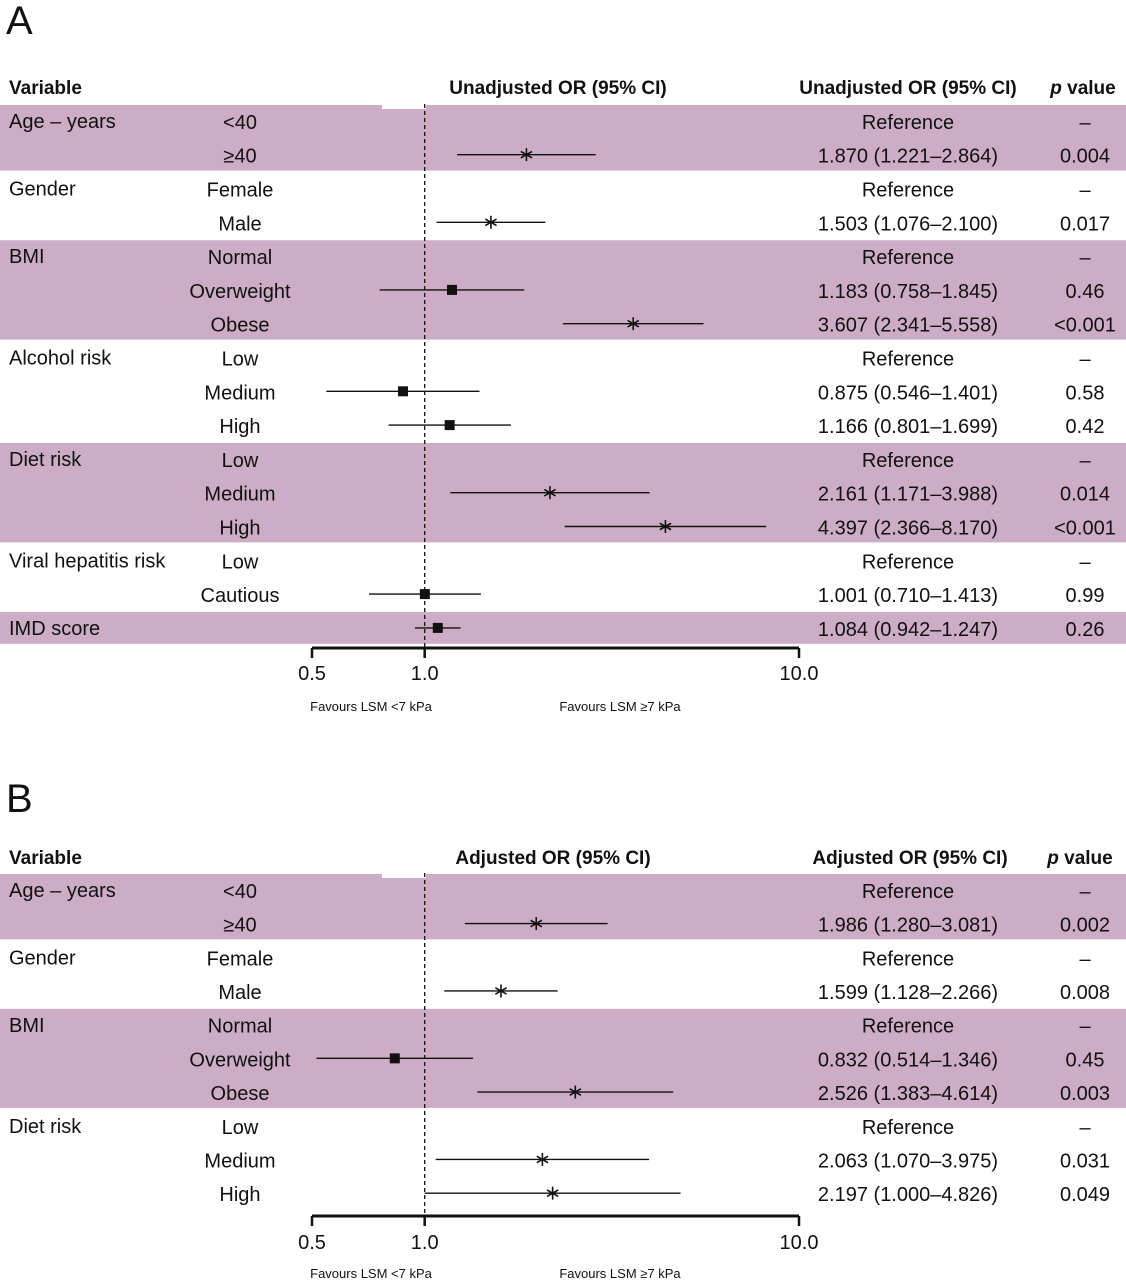 This screenshot has width=1126, height=1280. What do you see at coordinates (908, 1094) in the screenshot?
I see `or-ci-value: 2.526 (1.383–4.614)` at bounding box center [908, 1094].